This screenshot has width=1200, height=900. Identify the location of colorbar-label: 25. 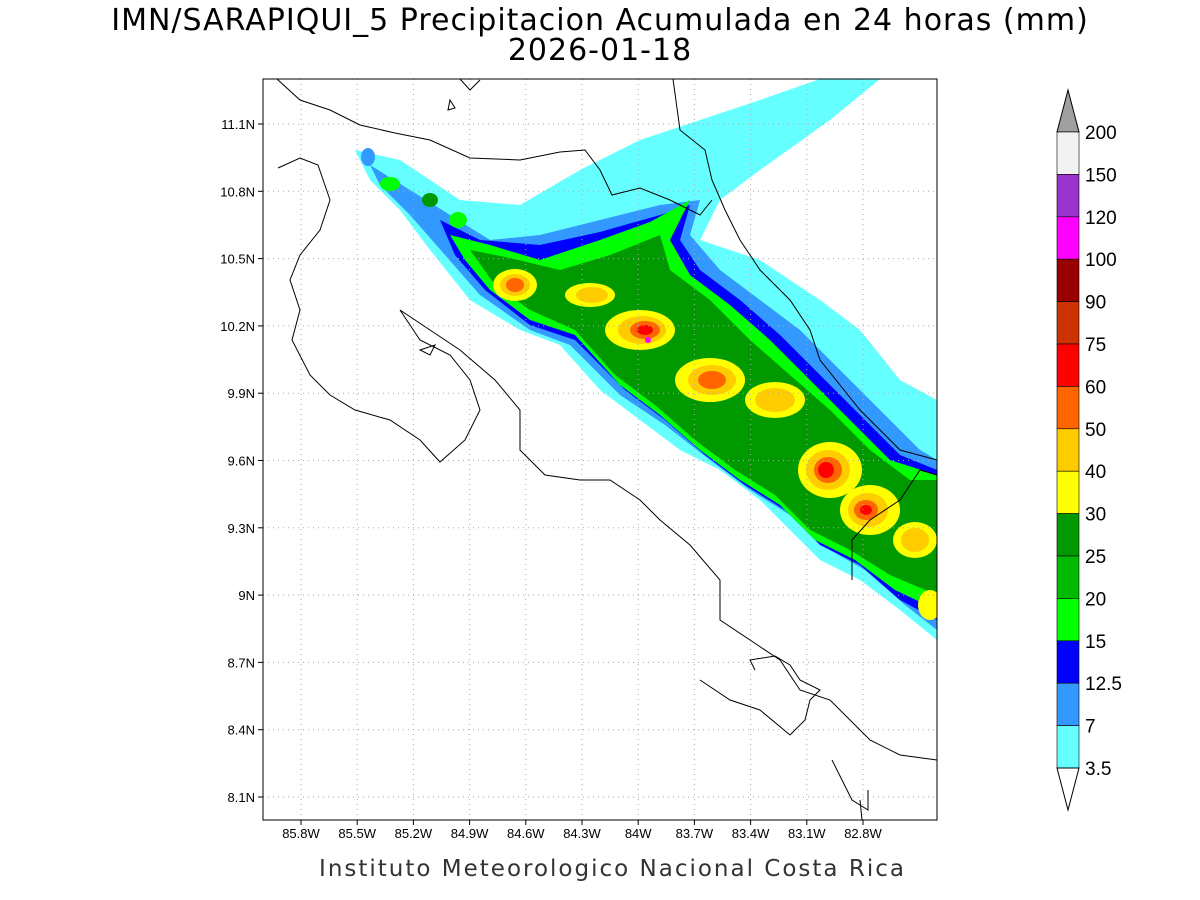
(1095, 557).